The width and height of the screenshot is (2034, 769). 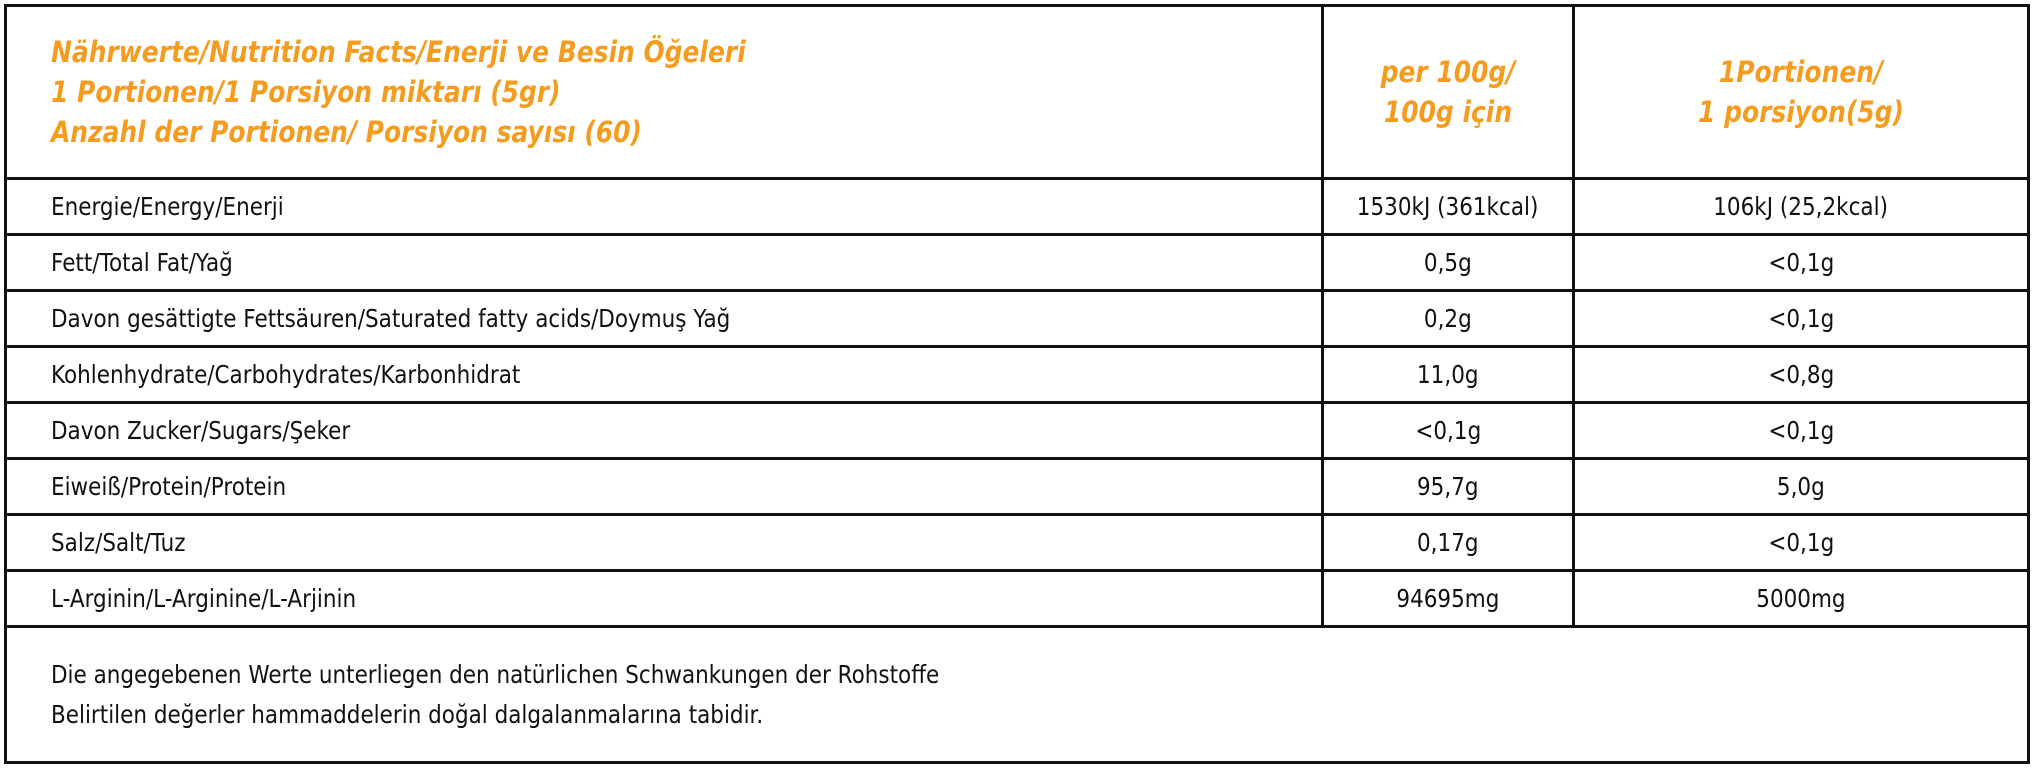 I want to click on nutrient-name-cell: L-Arginin/L-Arginine/L-Arjinin, so click(x=664, y=598).